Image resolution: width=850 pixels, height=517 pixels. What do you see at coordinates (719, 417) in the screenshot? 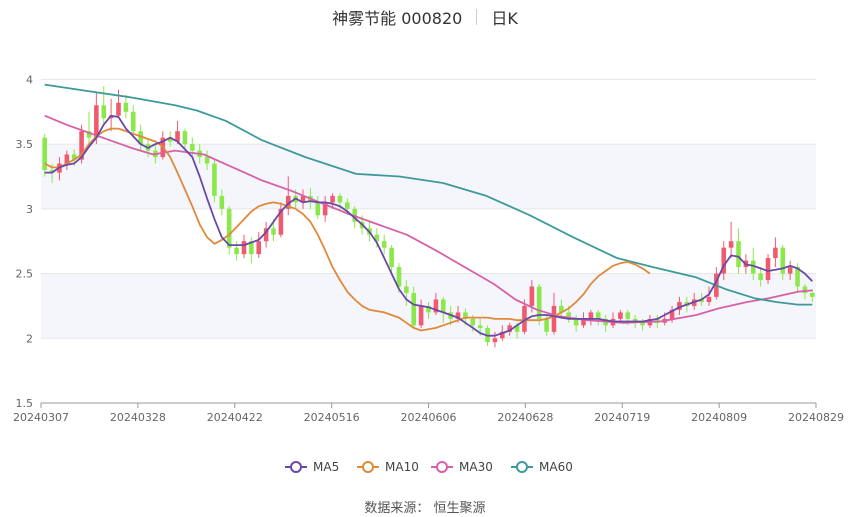
I see `x-tick-label: 20240809` at bounding box center [719, 417].